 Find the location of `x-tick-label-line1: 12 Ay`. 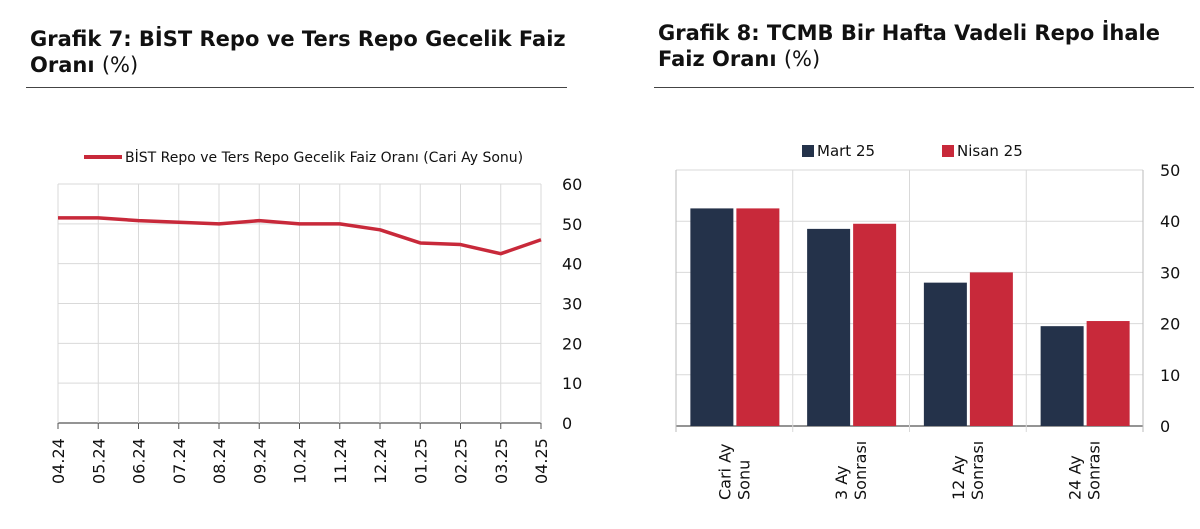

x-tick-label-line1: 12 Ay is located at coordinates (958, 477).